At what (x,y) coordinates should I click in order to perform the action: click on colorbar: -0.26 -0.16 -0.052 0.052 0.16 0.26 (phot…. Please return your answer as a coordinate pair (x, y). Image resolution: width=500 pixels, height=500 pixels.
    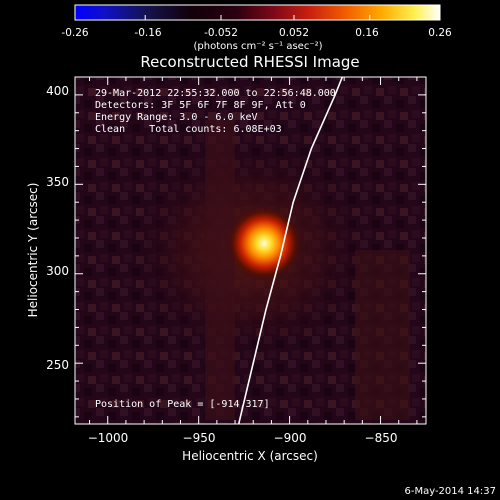
    Looking at the image, I should click on (256, 28).